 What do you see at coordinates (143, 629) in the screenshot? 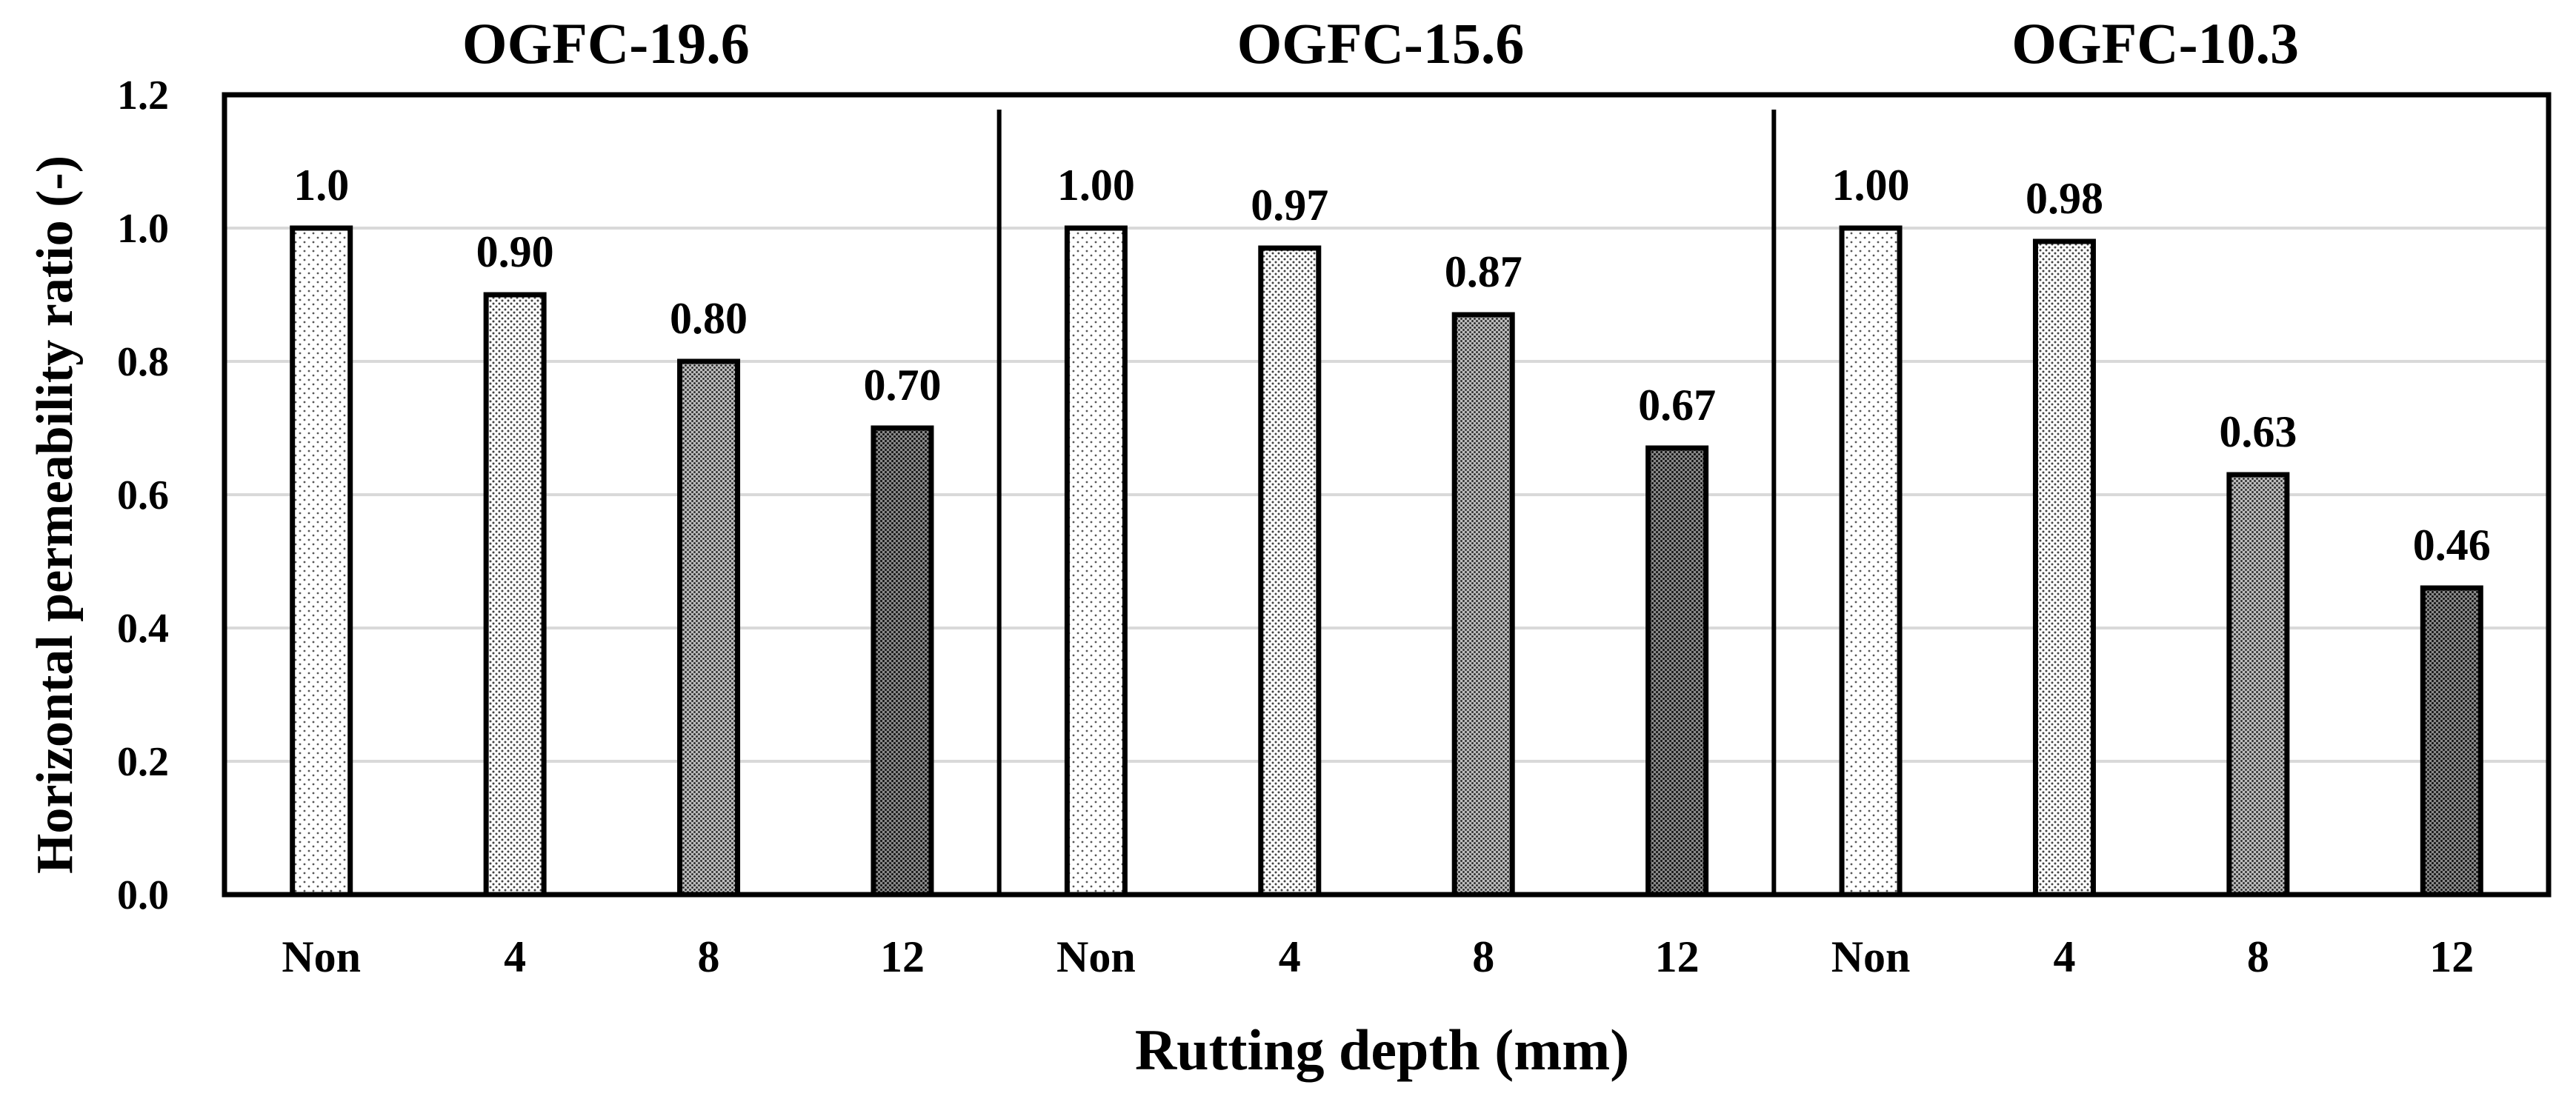
I see `y-tick-label: 0.4` at bounding box center [143, 629].